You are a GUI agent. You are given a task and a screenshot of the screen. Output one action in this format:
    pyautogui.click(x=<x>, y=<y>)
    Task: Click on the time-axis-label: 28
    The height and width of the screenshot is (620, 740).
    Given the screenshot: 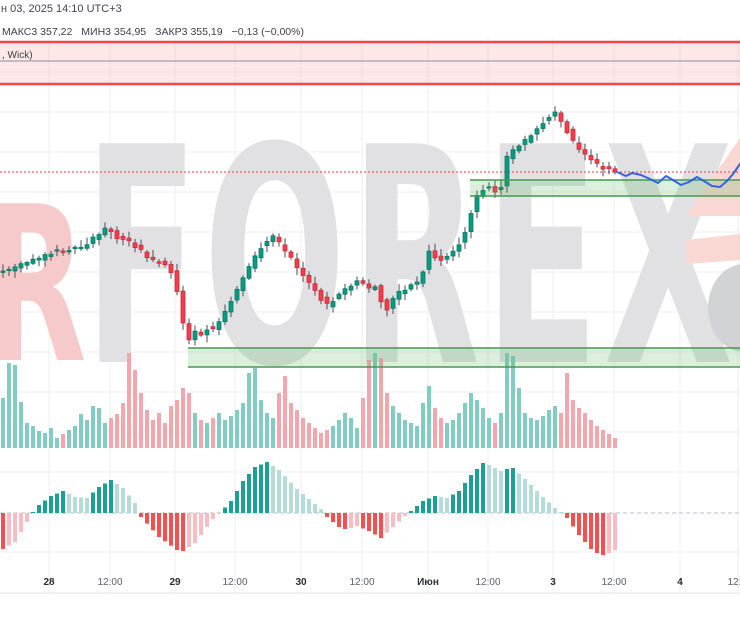 What is the action you would take?
    pyautogui.click(x=49, y=582)
    